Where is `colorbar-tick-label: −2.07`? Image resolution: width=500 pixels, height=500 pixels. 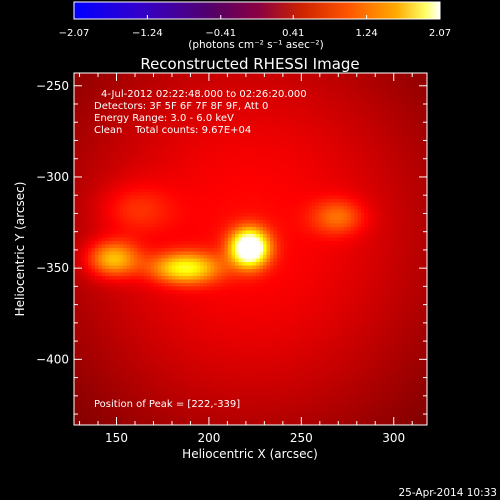 colorbar-tick-label: −2.07 is located at coordinates (74, 33).